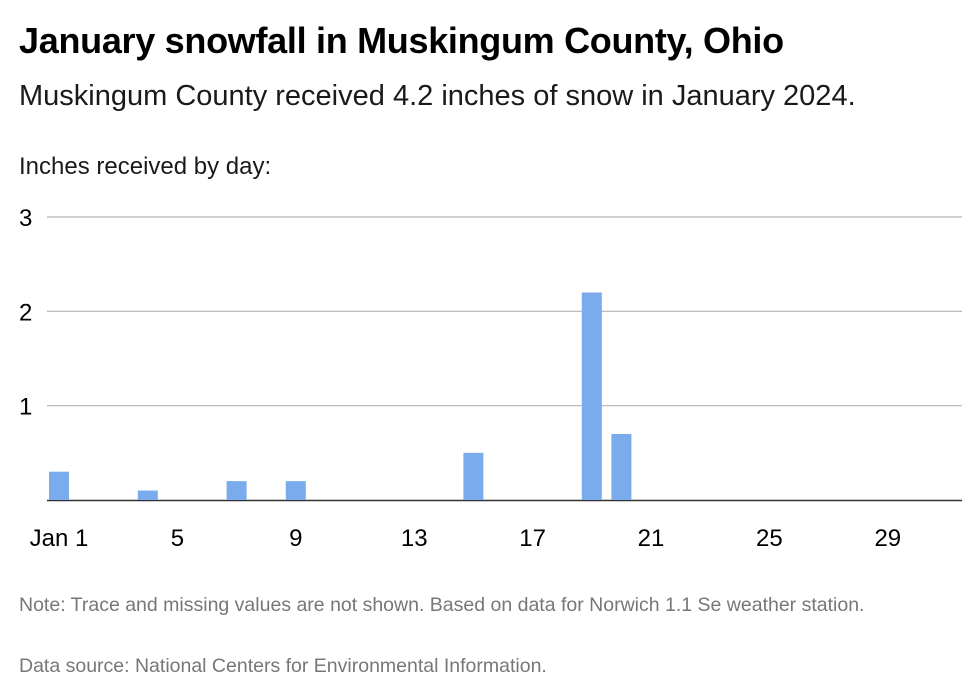 Image resolution: width=980 pixels, height=699 pixels. I want to click on x-tick-label: 13, so click(414, 538).